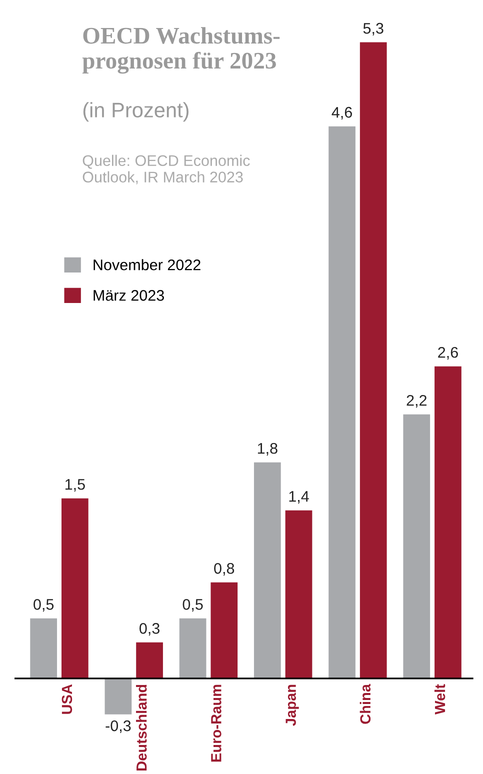 The height and width of the screenshot is (774, 483). What do you see at coordinates (365, 704) in the screenshot?
I see `x-tick-label: China` at bounding box center [365, 704].